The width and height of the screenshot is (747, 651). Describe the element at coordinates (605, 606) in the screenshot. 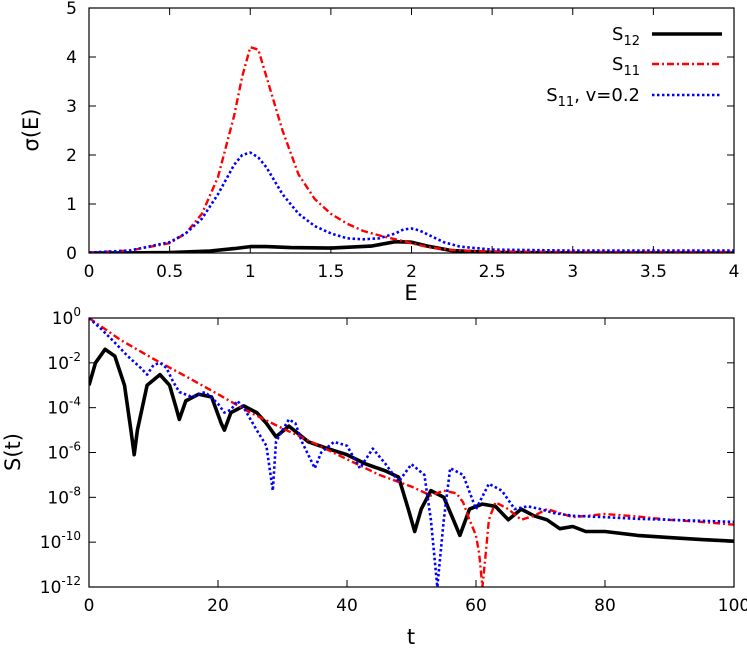

I see `x-tick-label: 80` at that location.